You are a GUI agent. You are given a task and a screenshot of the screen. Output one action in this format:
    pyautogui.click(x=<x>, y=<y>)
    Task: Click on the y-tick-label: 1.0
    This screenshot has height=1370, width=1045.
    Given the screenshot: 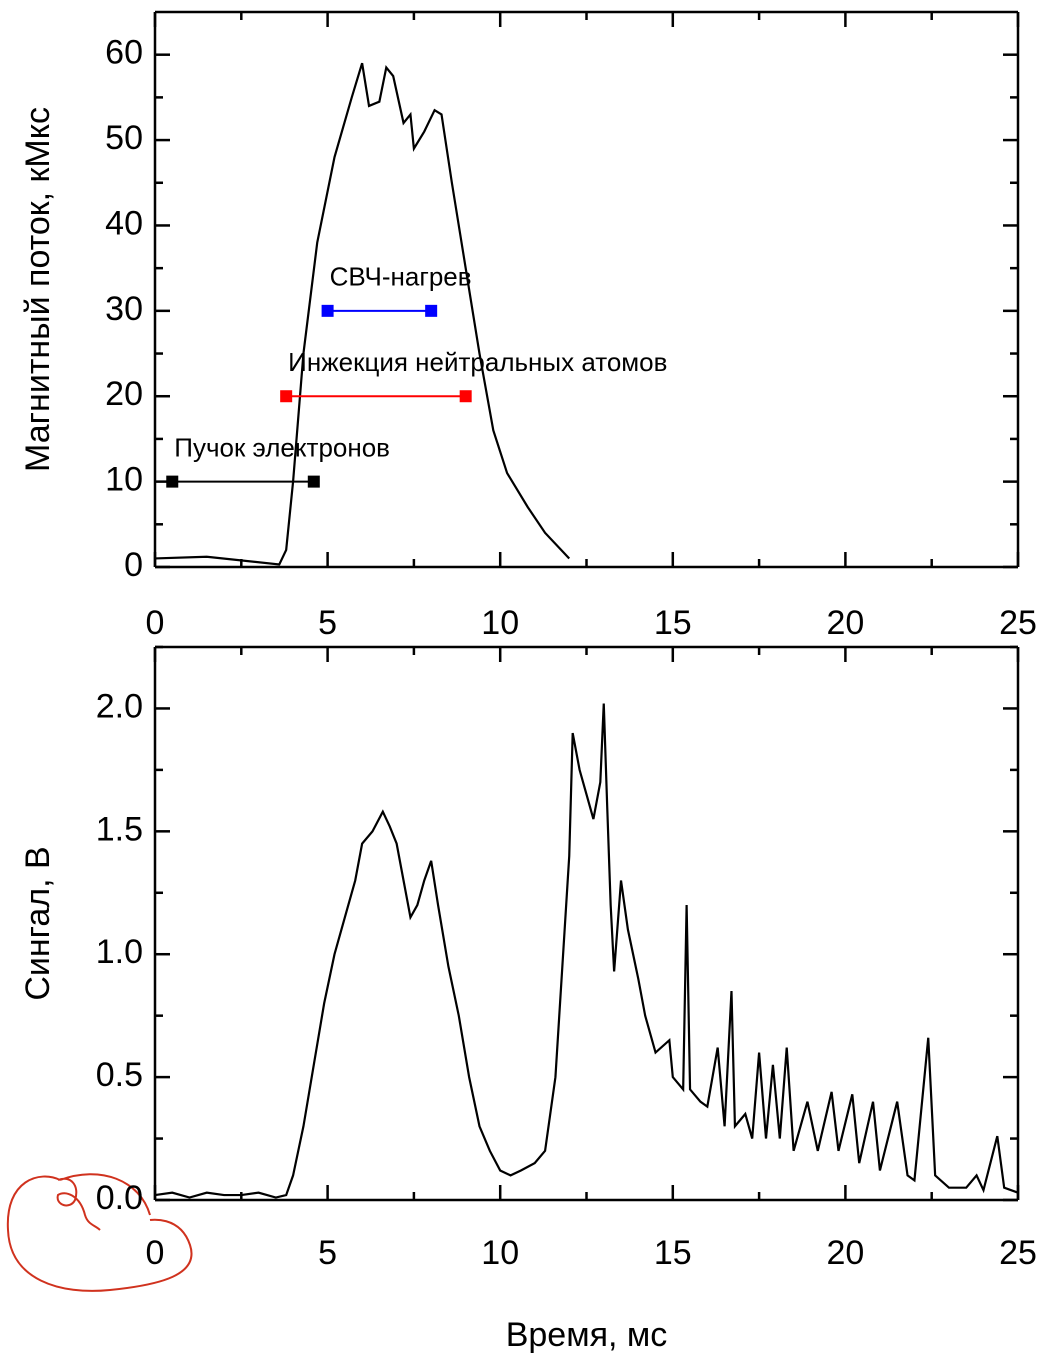 What is the action you would take?
    pyautogui.click(x=119, y=952)
    